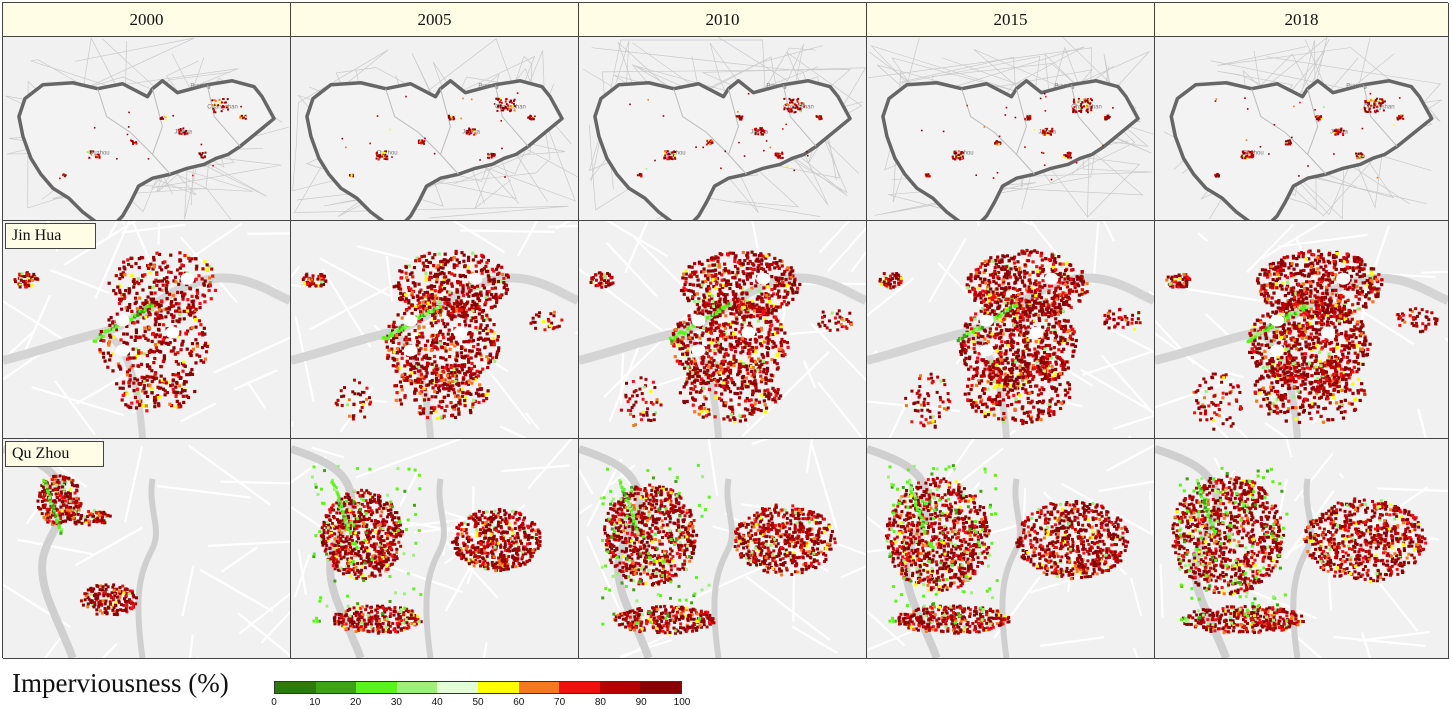 This screenshot has width=1452, height=709. What do you see at coordinates (161, 131) in the screenshot?
I see `county-boundary` at bounding box center [161, 131].